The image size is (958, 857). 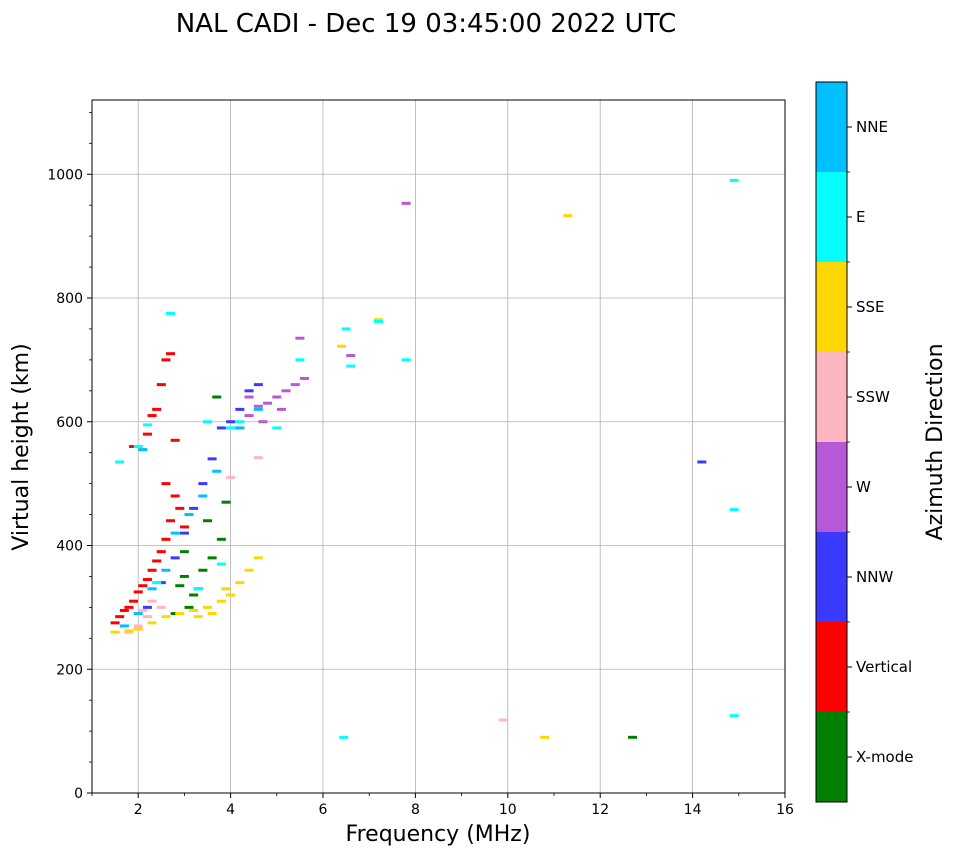 I want to click on colorbar-label: Azimuth Direction, so click(x=935, y=441).